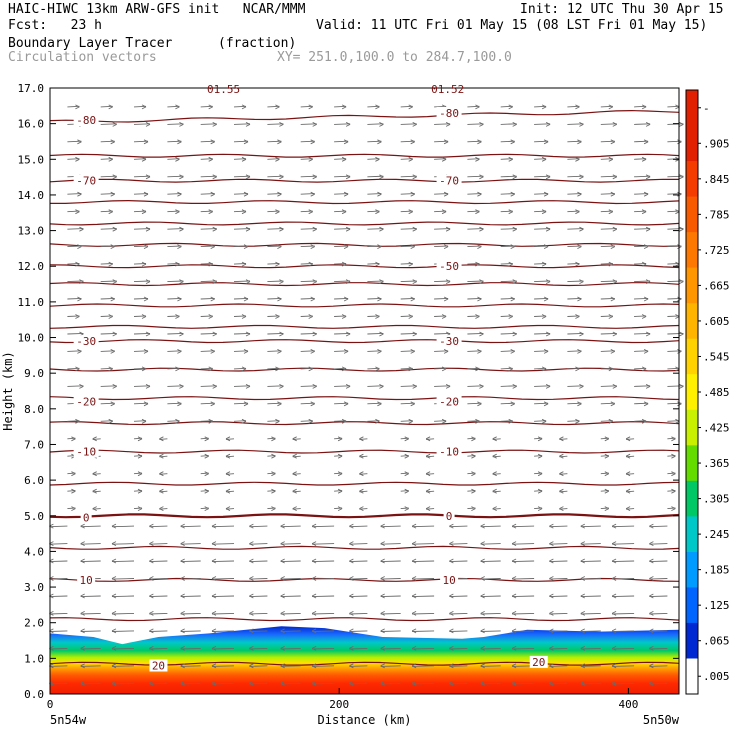 The image size is (740, 740). I want to click on colorbar-label: .245, so click(716, 534).